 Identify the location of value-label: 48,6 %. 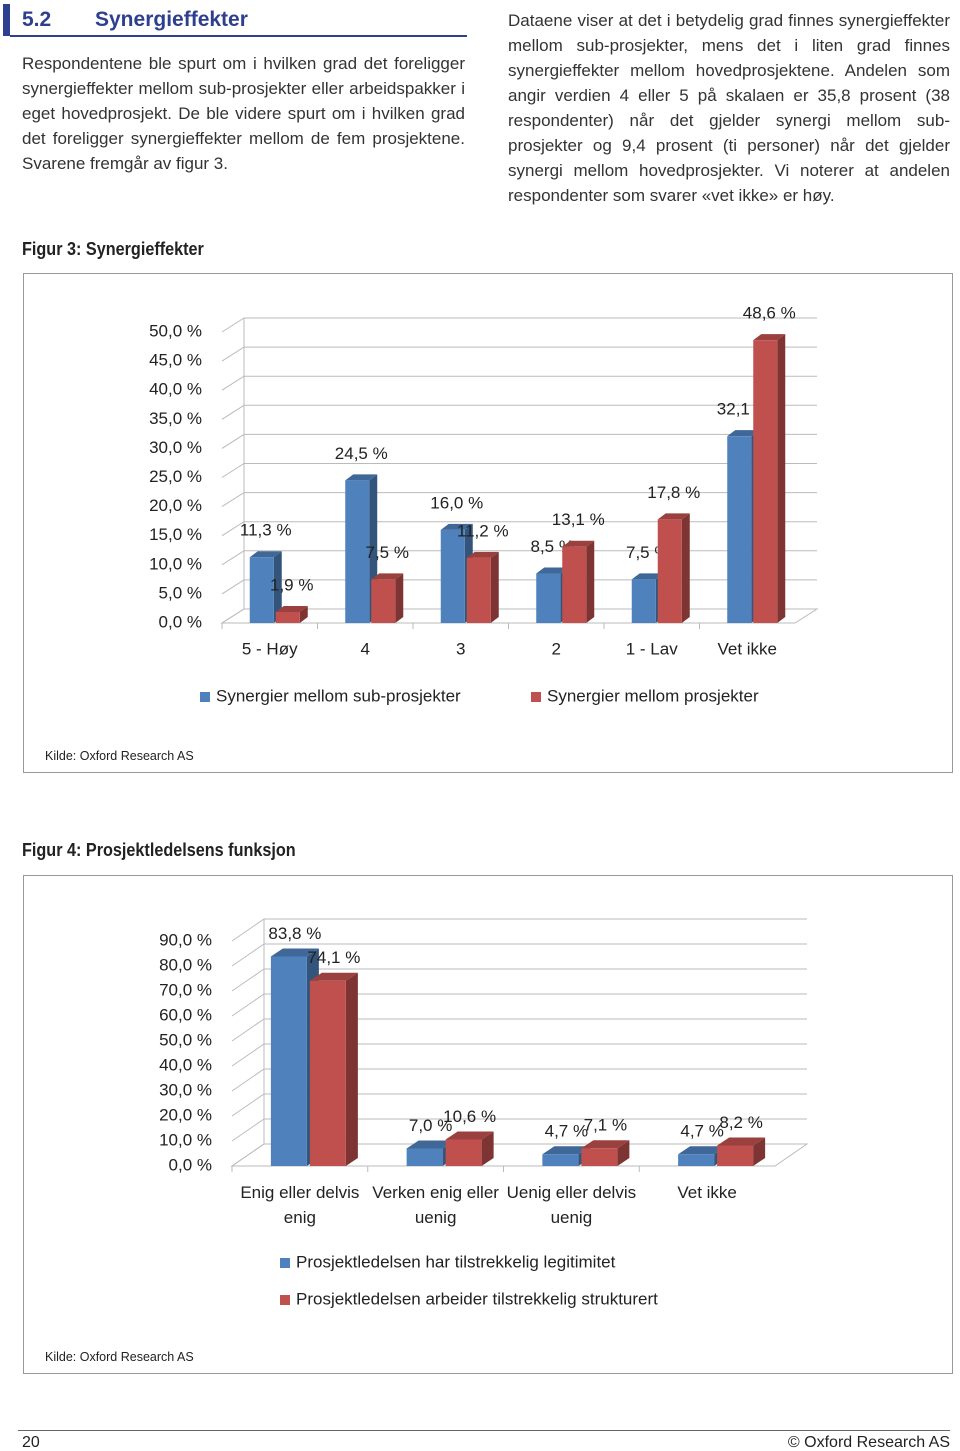
(769, 313).